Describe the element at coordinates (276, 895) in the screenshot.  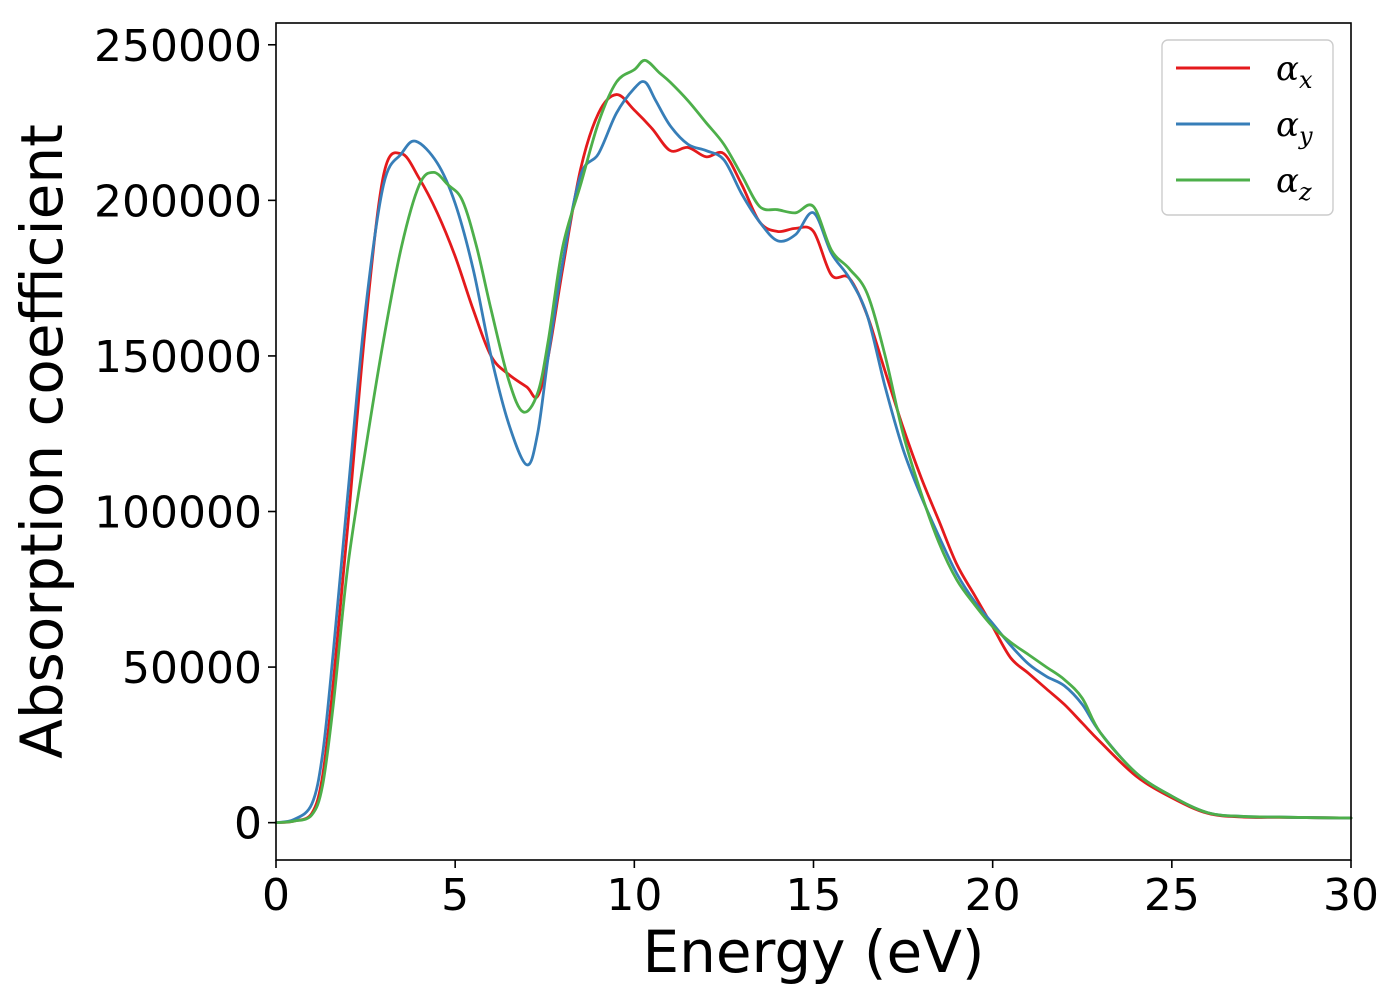
I see `x-tick-label: 0` at that location.